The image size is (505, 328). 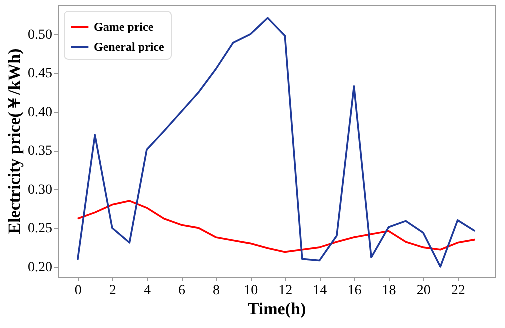 I want to click on y-tick-label: 0.45, so click(x=40, y=74).